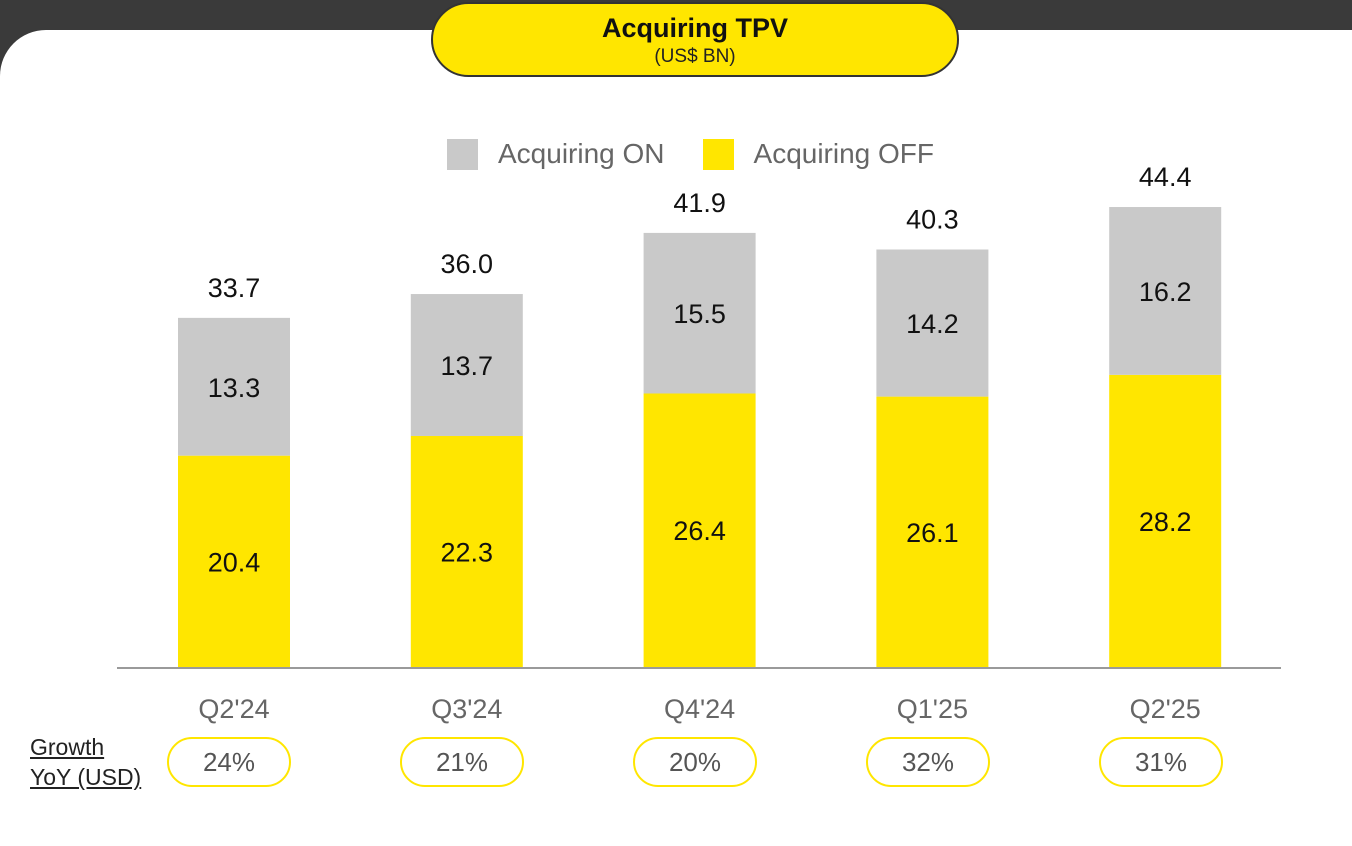 The image size is (1352, 846). I want to click on chart-title-banner: Acquiring TPV (US$ BN), so click(695, 39).